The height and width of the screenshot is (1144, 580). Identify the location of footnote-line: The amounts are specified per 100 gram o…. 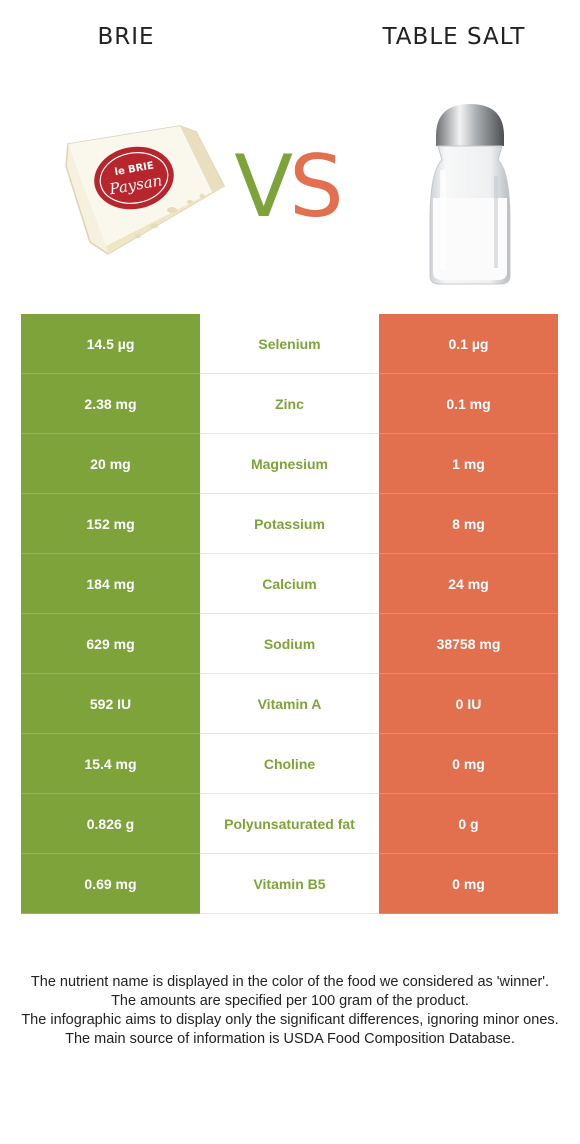
(290, 1001).